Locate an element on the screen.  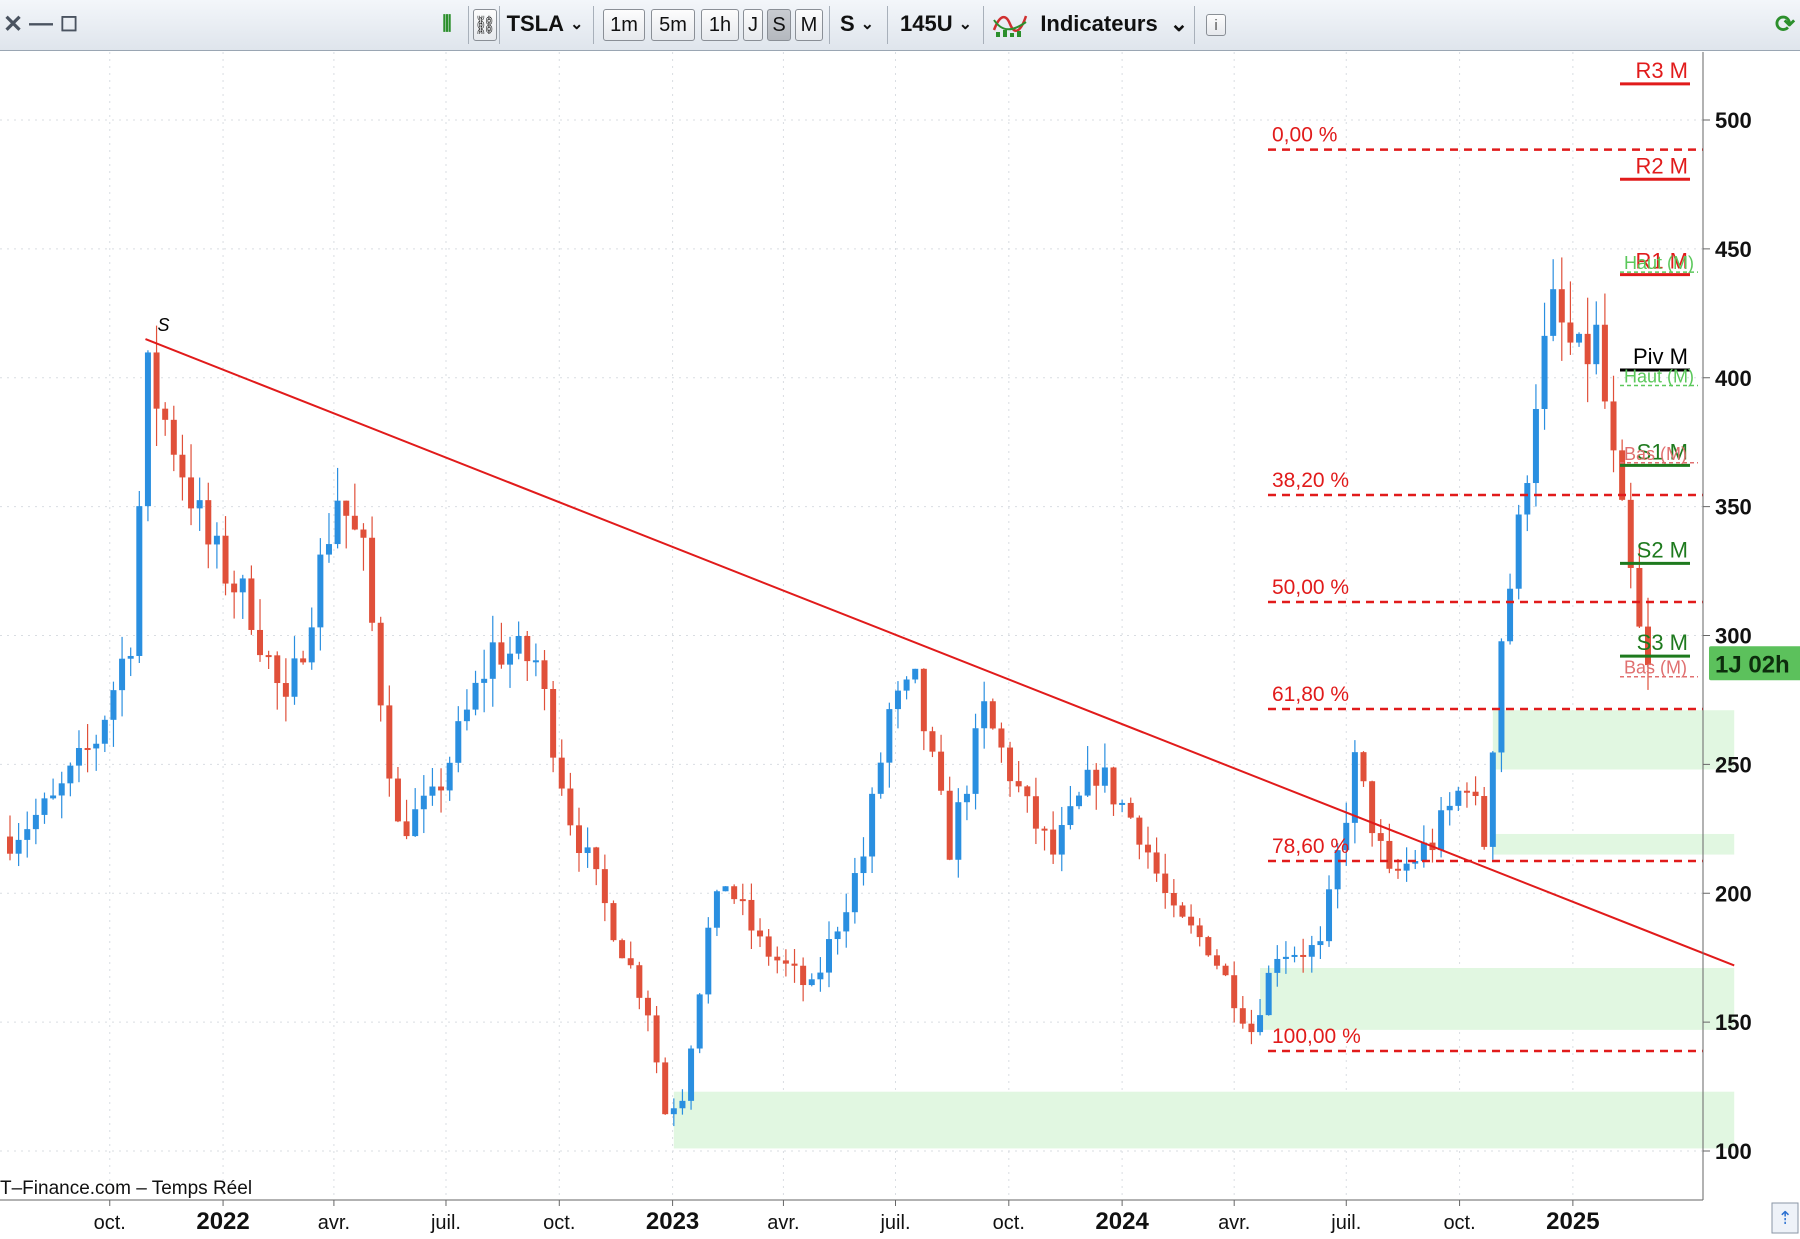
pivot-levels: R3 M R2 M R1 M Piv M S1 M S2 M S3 M is located at coordinates (1655, 358).